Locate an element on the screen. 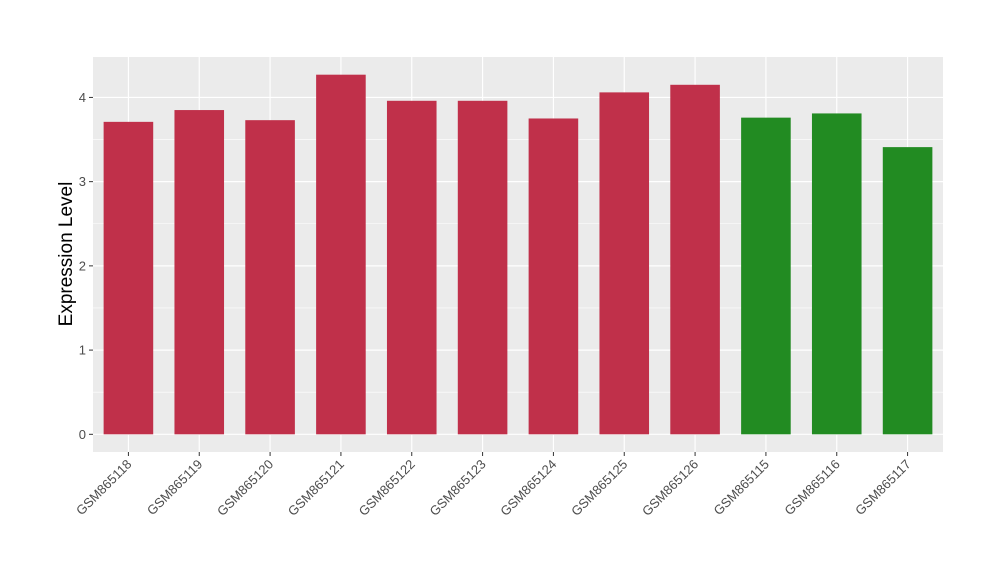  x-tick-label: GSM865116 is located at coordinates (812, 488).